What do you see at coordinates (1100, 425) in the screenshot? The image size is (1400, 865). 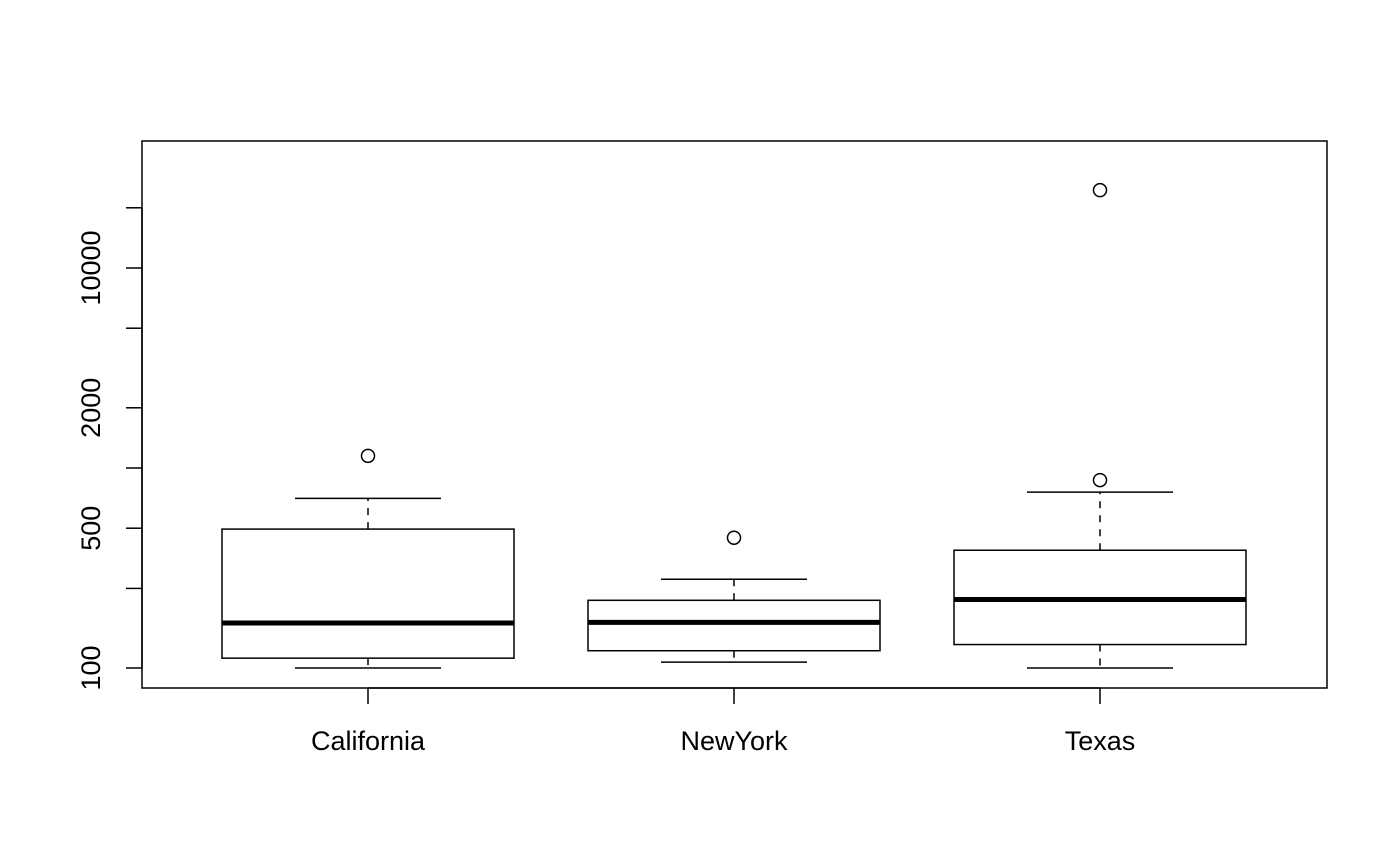 I see `box-texas` at bounding box center [1100, 425].